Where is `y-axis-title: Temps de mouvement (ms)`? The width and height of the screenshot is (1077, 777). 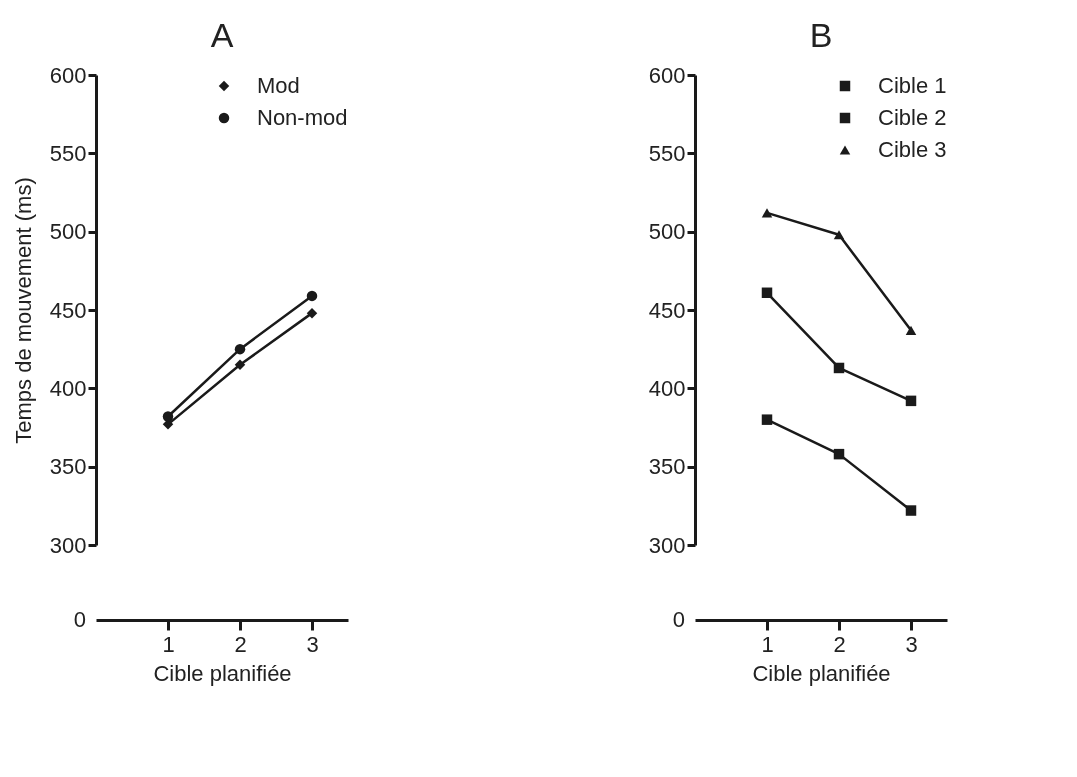
y-axis-title: Temps de mouvement (ms) is located at coordinates (23, 310).